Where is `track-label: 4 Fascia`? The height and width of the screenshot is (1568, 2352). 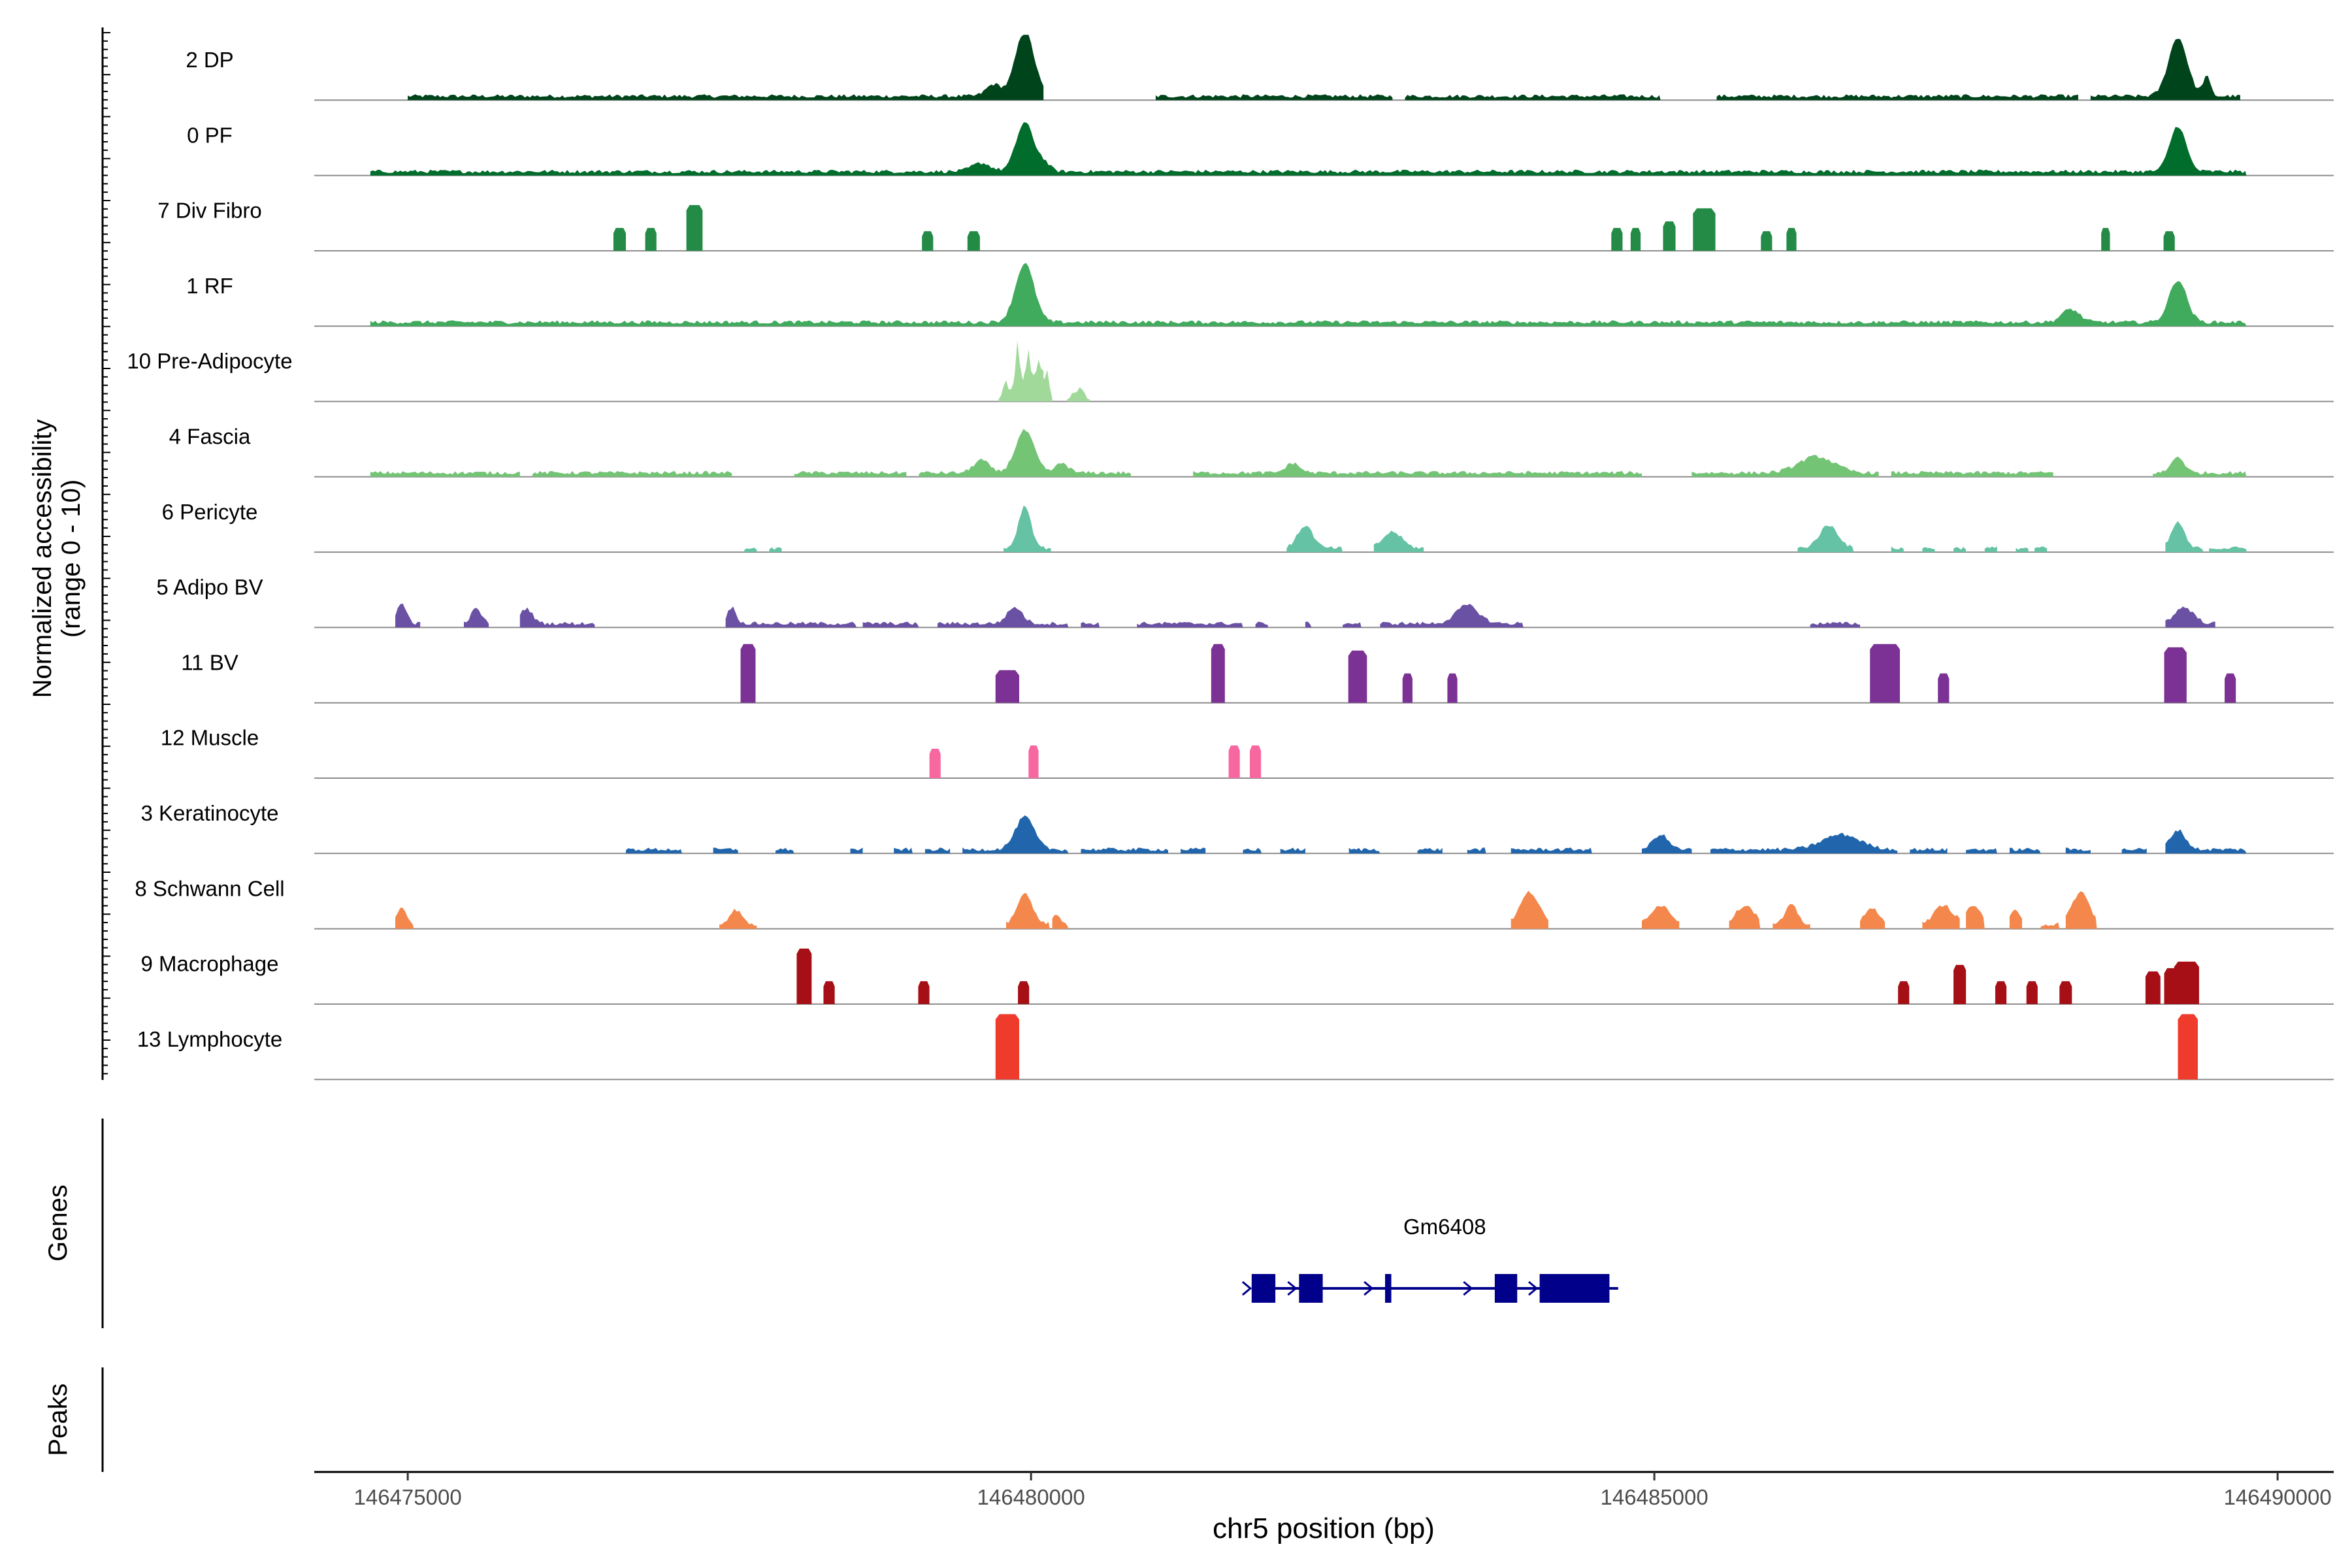
track-label: 4 Fascia is located at coordinates (210, 437).